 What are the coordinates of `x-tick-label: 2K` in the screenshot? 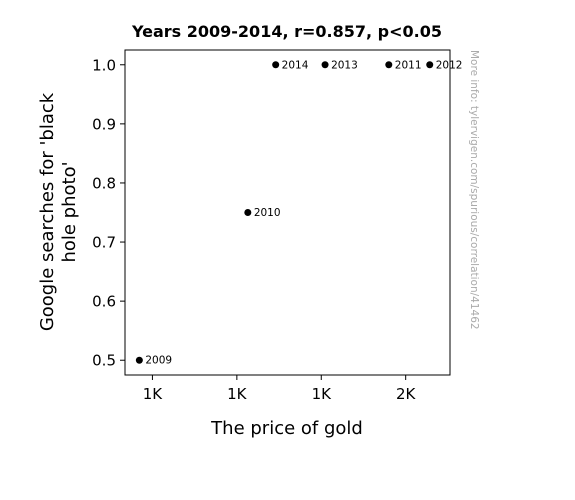 It's located at (406, 394).